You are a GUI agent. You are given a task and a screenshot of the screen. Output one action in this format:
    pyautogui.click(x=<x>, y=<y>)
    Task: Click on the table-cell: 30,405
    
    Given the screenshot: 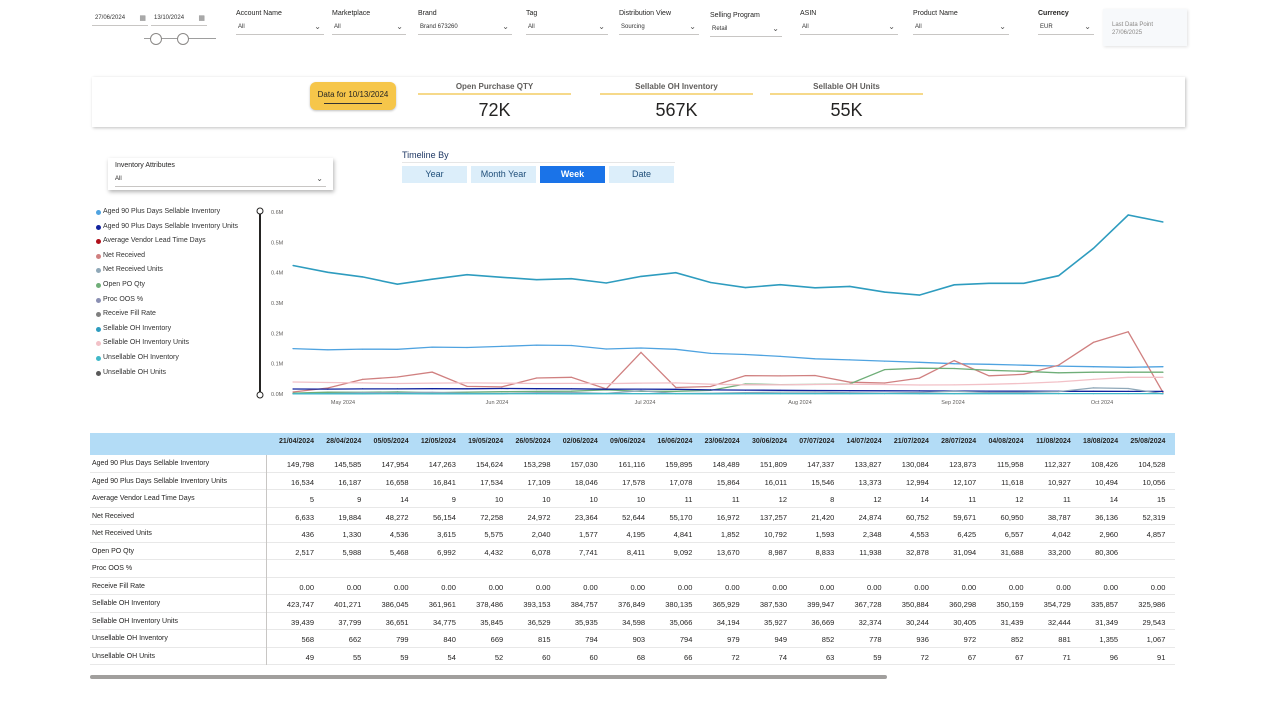 What is the action you would take?
    pyautogui.click(x=965, y=622)
    